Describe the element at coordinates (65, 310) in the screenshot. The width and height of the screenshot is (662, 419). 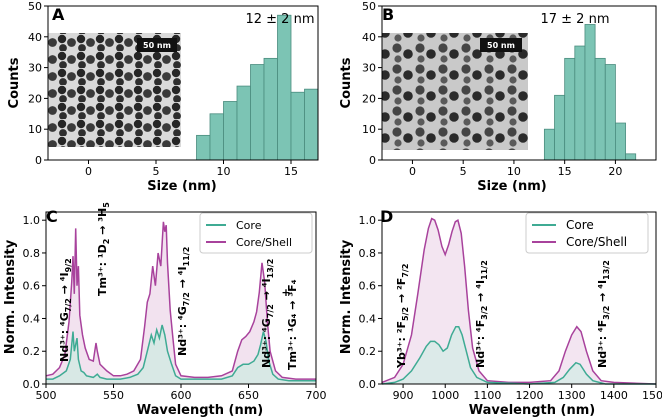
I see `annotation-c-1: Nd³⁺: ⁴G7/2 → ⁴I9/2` at that location.